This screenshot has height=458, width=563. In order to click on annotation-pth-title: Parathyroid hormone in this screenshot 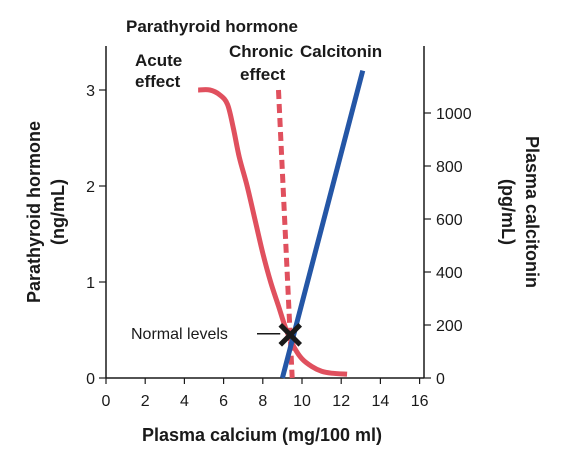, I will do `click(212, 26)`.